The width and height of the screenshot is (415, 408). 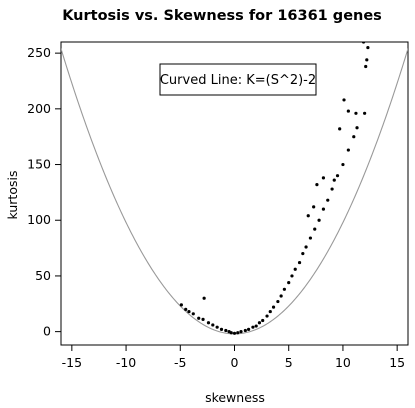 I want to click on legend-text: Curved Line: K=(S^2)-2, so click(x=238, y=80).